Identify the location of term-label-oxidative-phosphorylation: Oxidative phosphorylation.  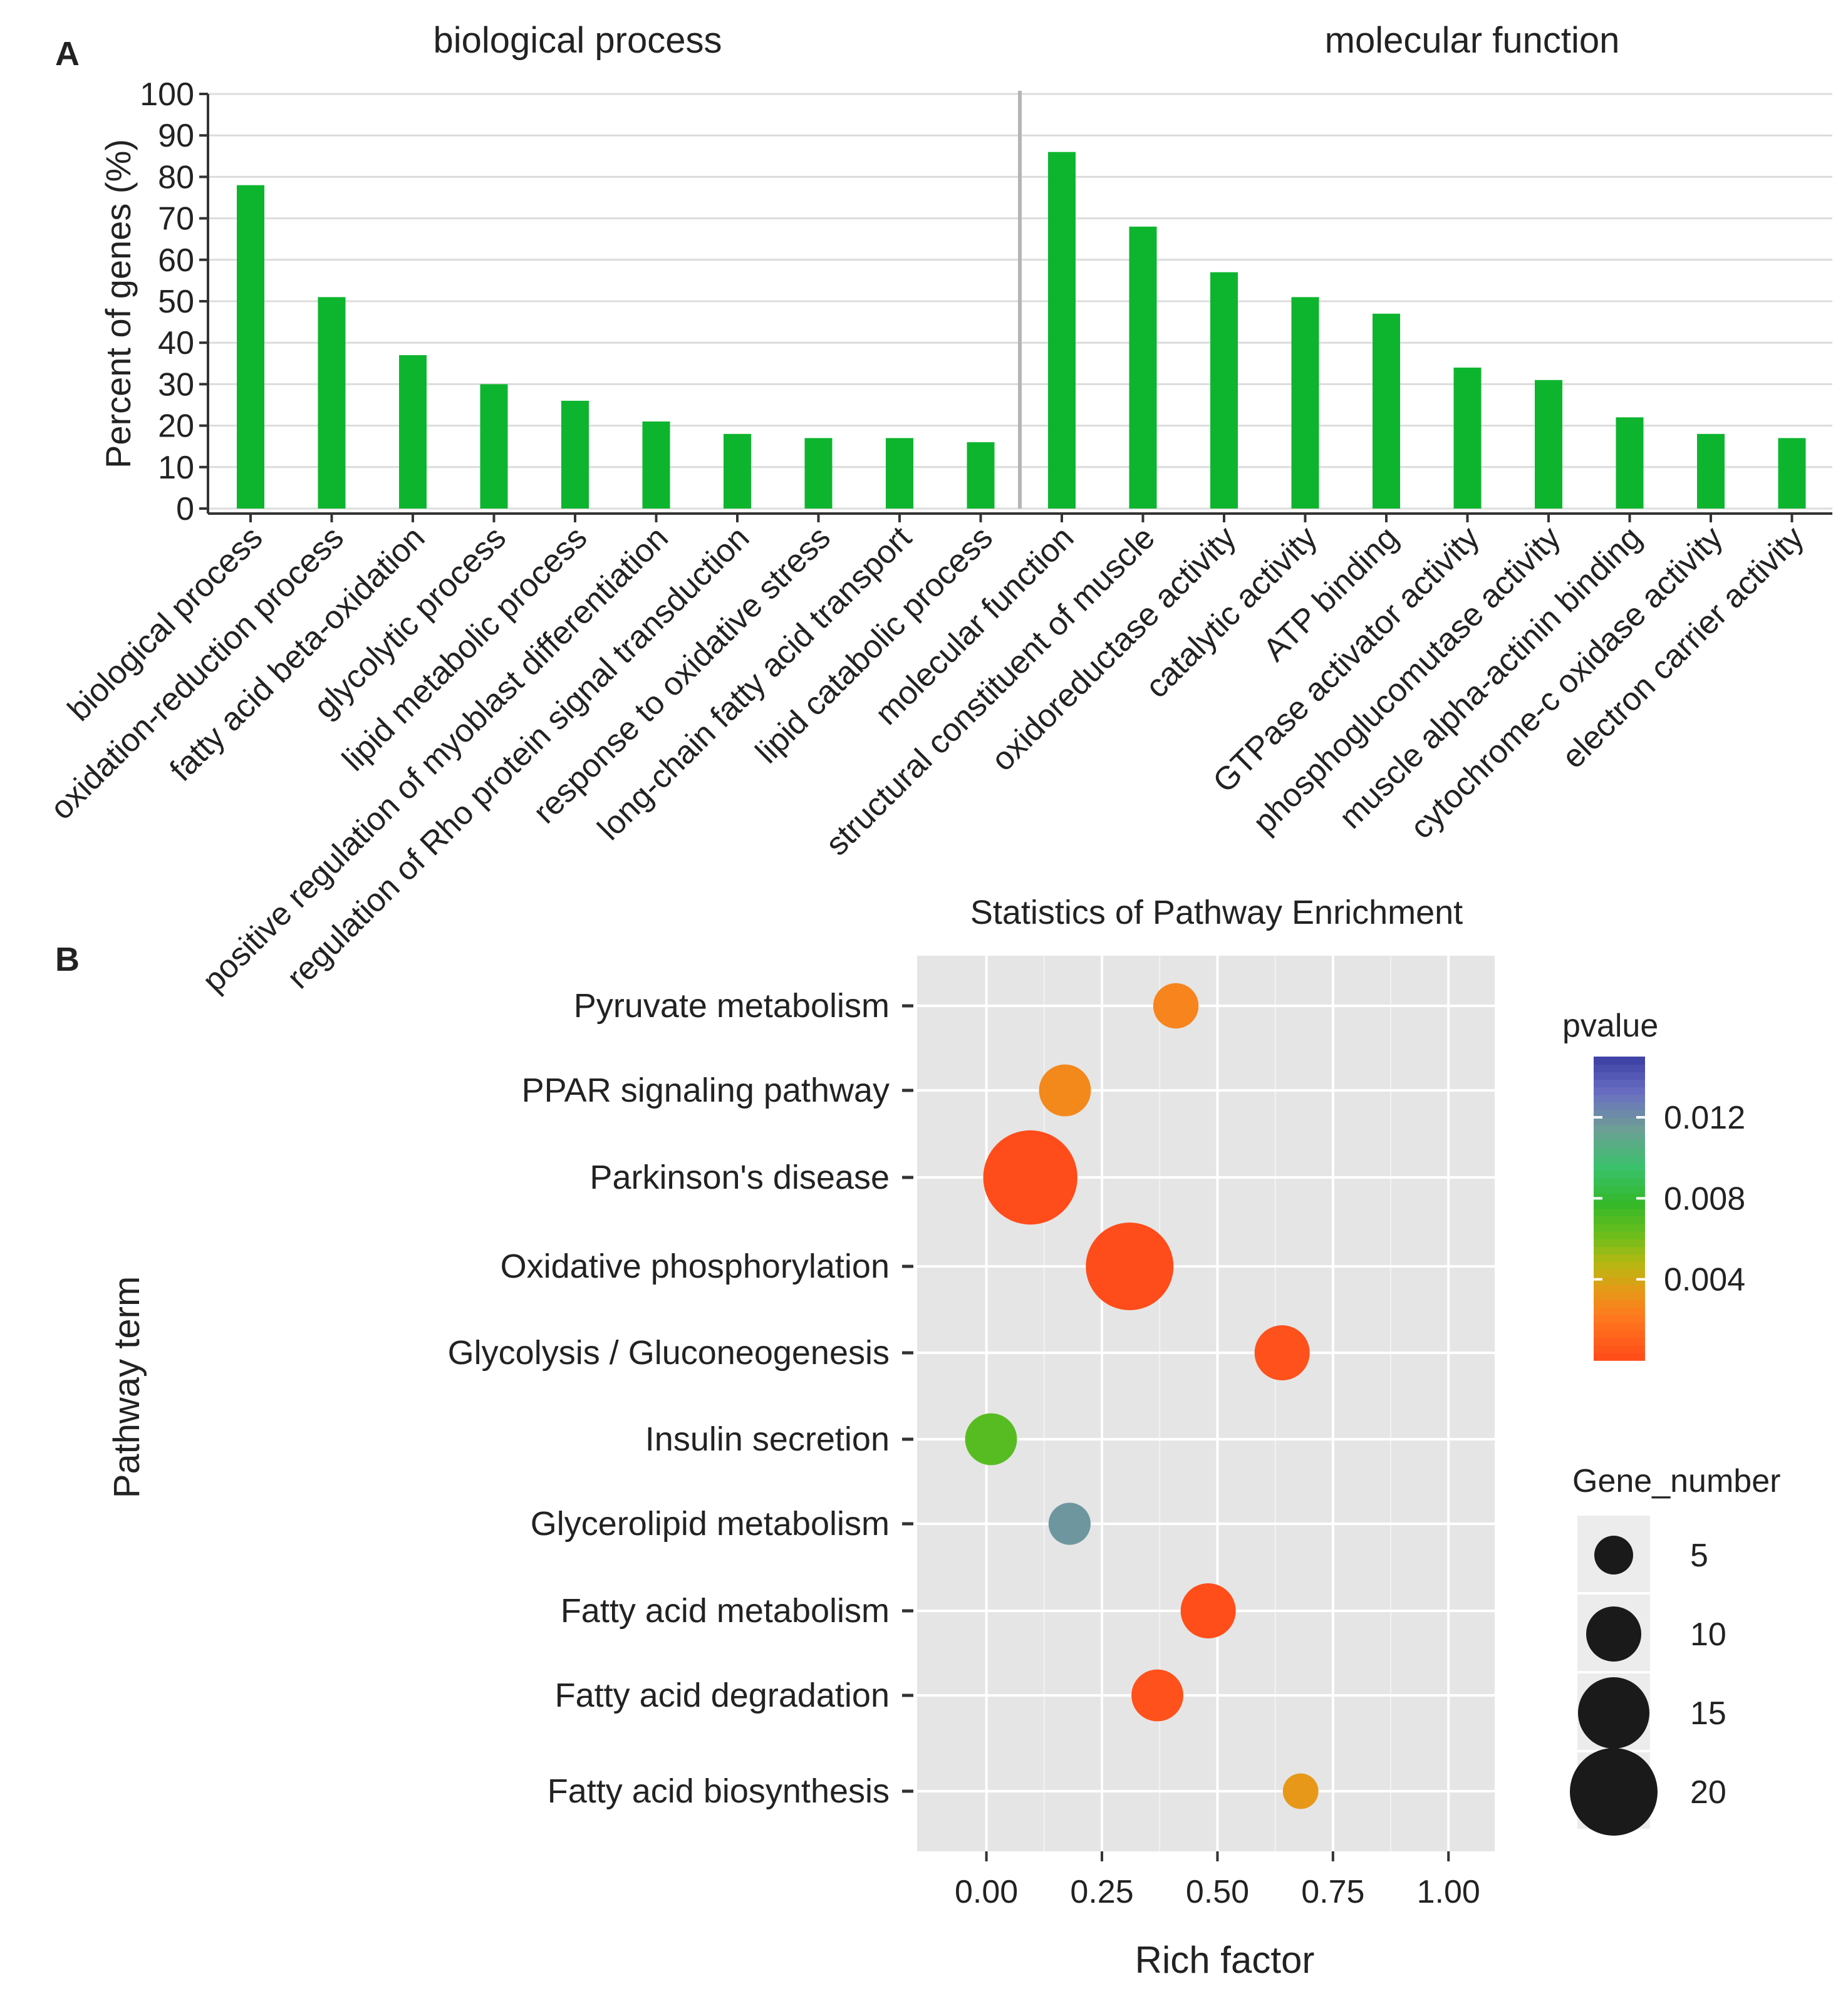
(695, 1267).